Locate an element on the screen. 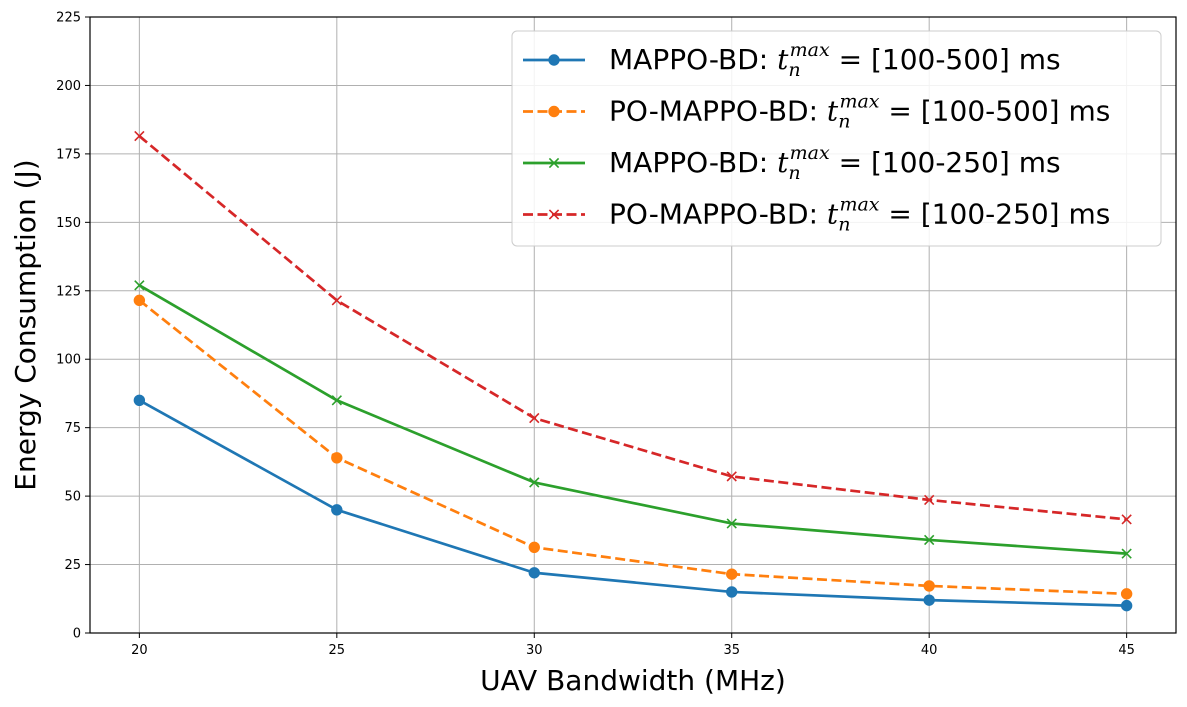 Image resolution: width=1187 pixels, height=707 pixels. legend-entry: PO-MAPPO-BD: tnmax = [100-250] ms is located at coordinates (816, 215).